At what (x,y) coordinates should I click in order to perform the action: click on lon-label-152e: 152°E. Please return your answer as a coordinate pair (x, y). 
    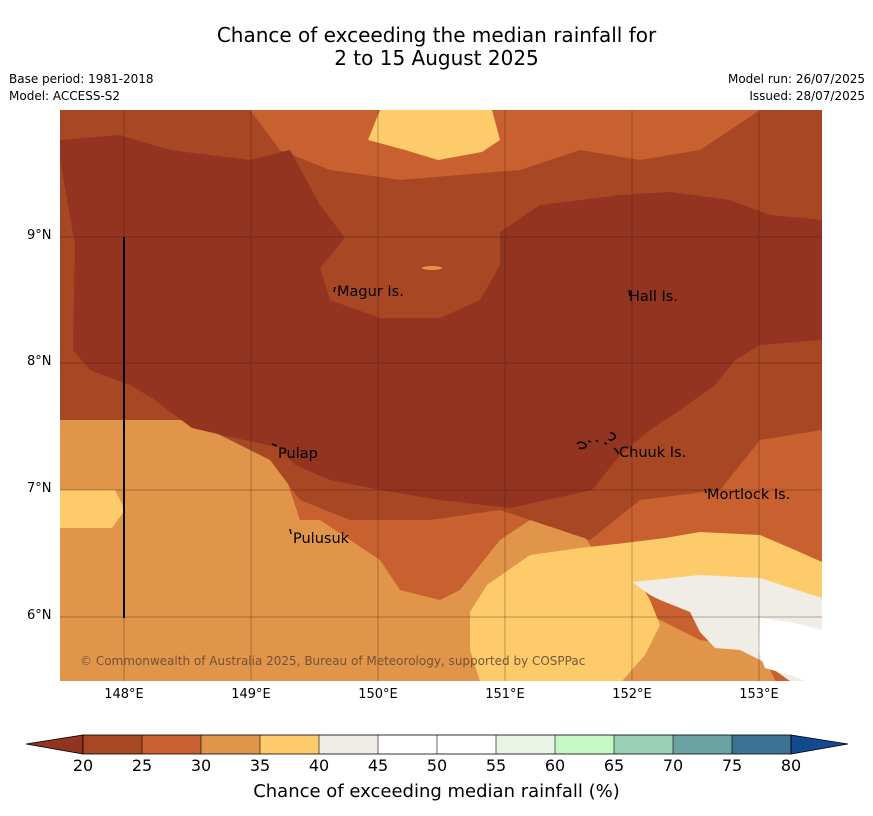
    Looking at the image, I should click on (632, 694).